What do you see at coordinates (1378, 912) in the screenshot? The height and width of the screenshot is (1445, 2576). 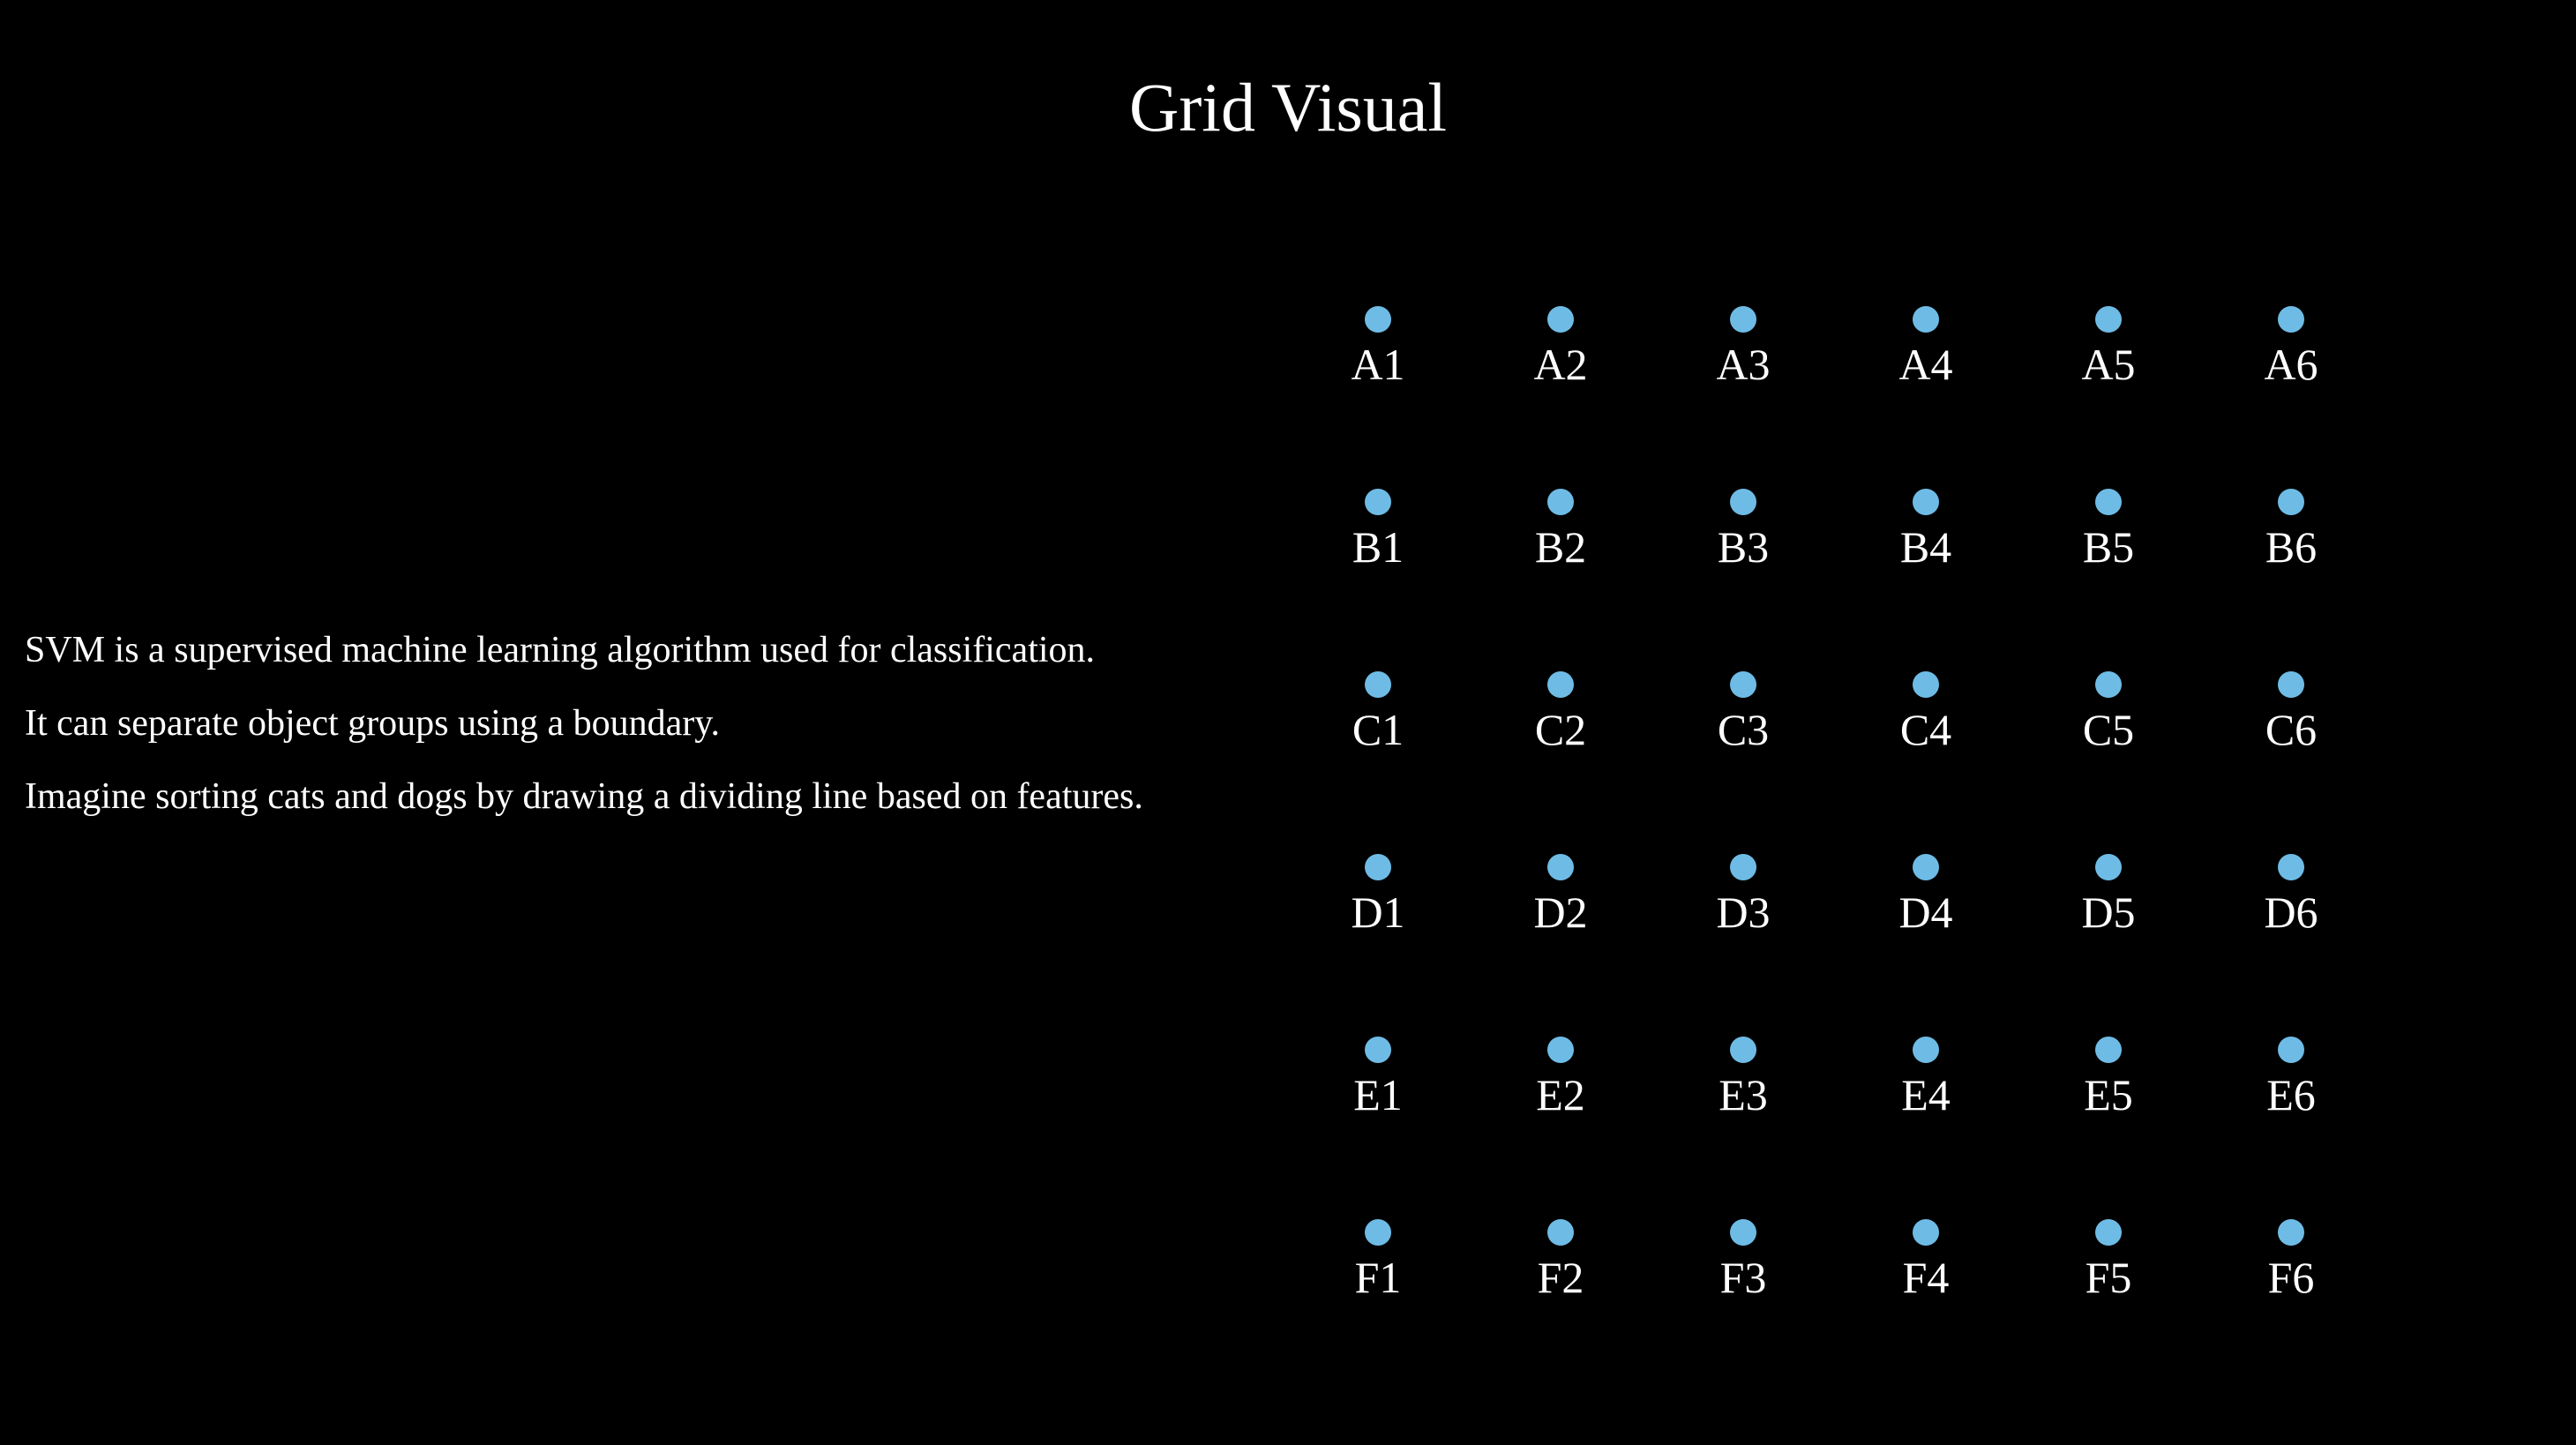 I see `grid-node-label: D1` at bounding box center [1378, 912].